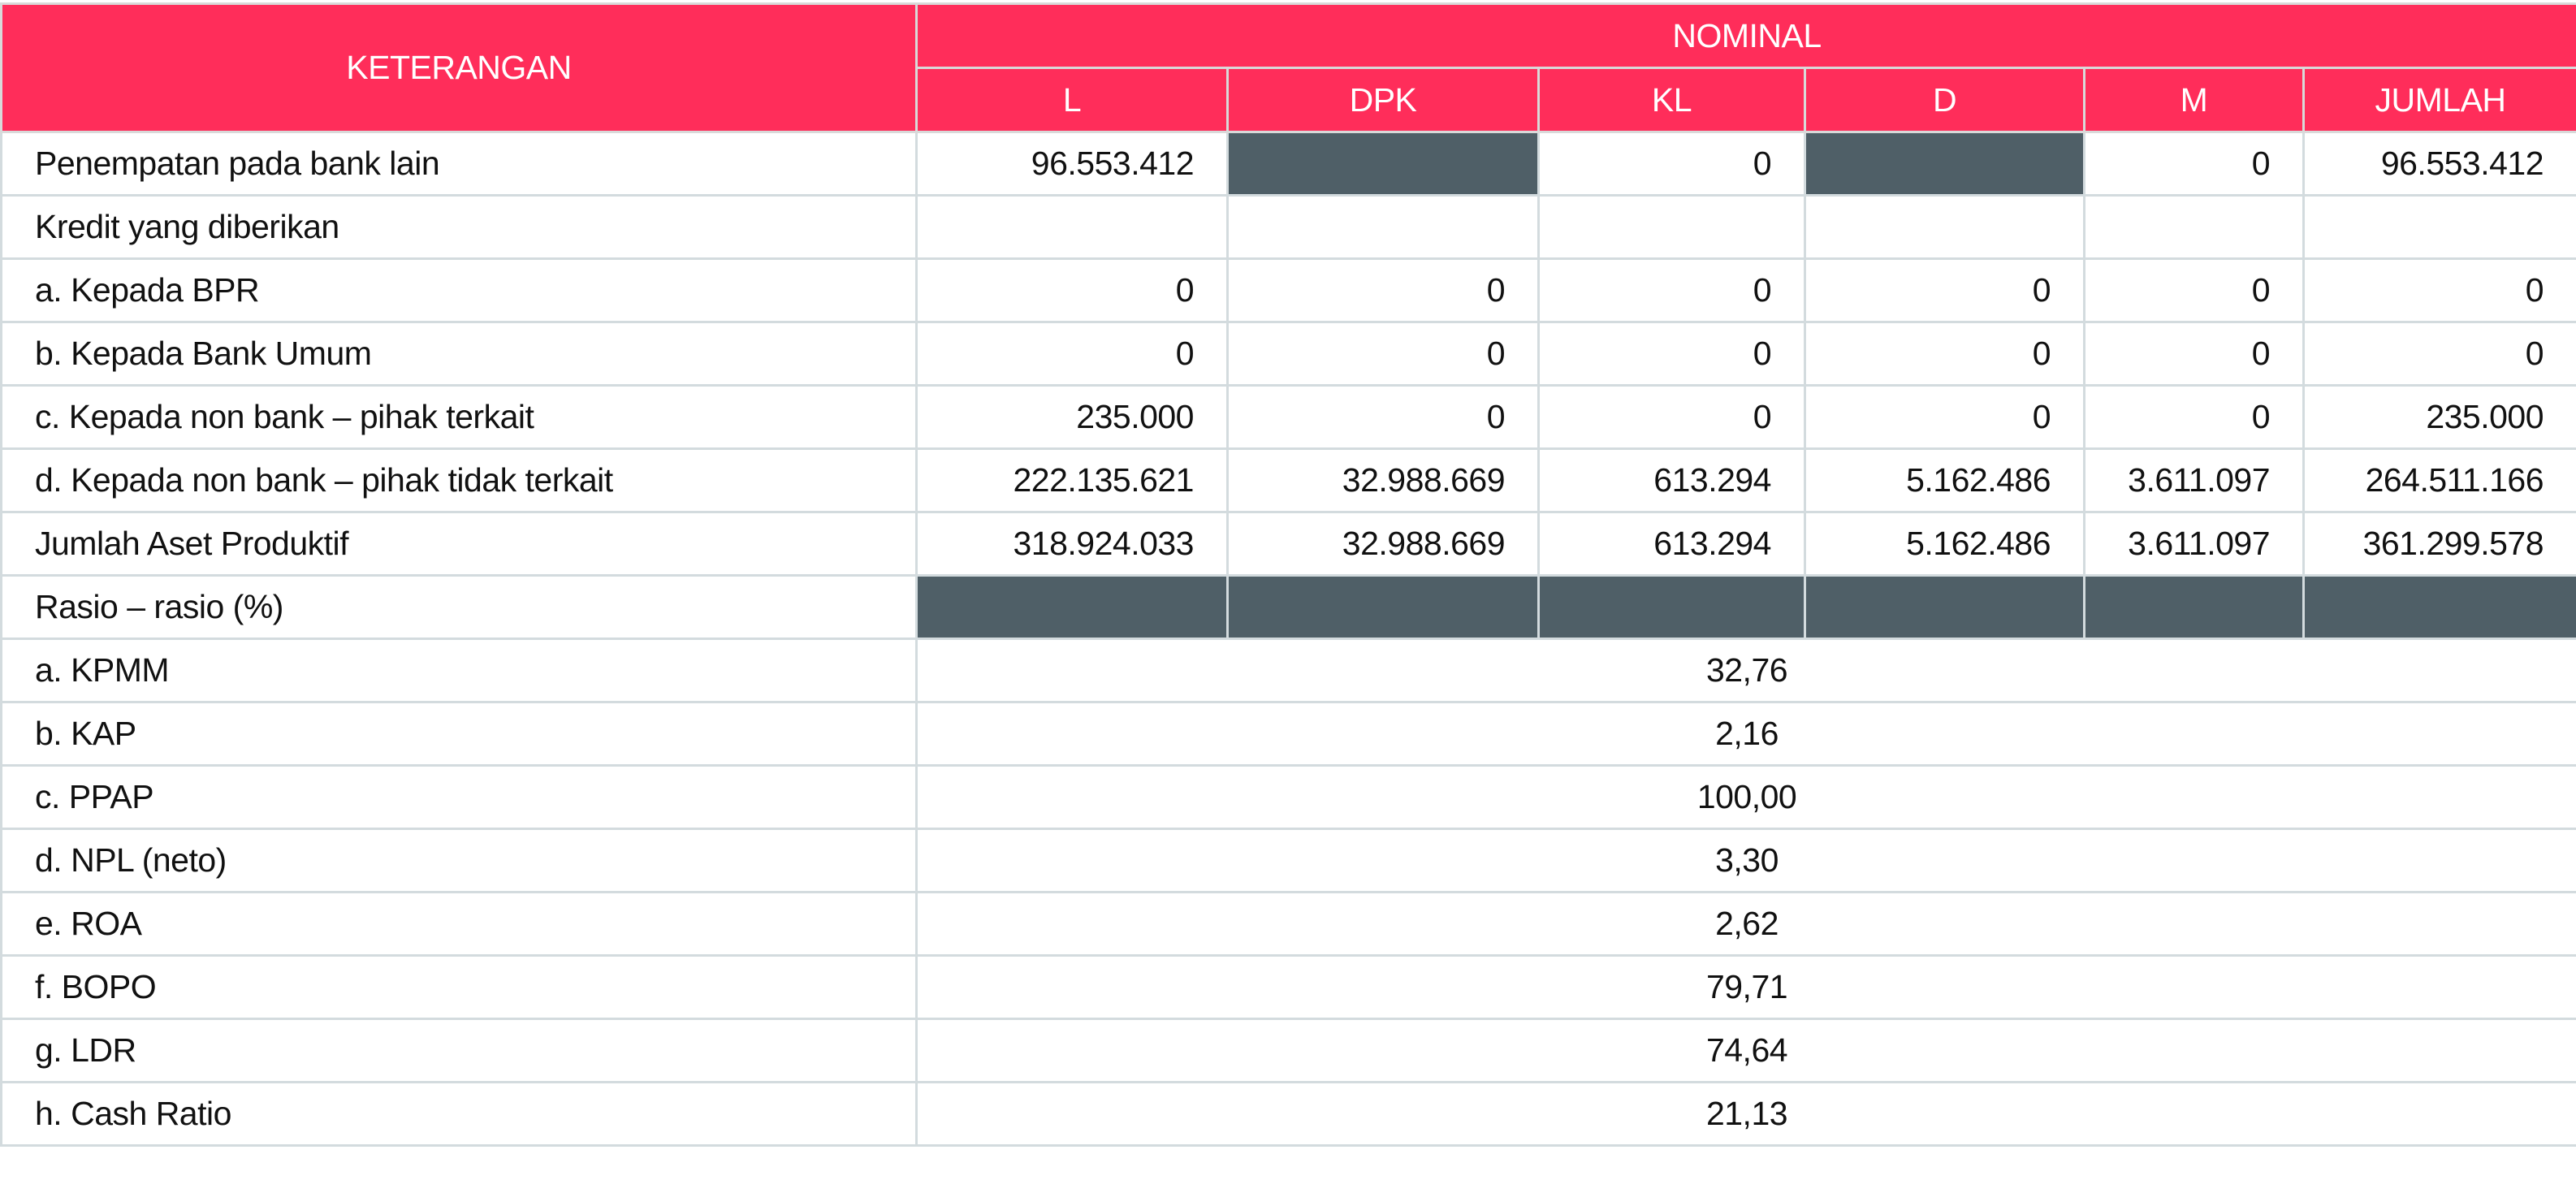 The height and width of the screenshot is (1193, 2576). Describe the element at coordinates (1747, 797) in the screenshot. I see `ratio-value: 100,00` at that location.